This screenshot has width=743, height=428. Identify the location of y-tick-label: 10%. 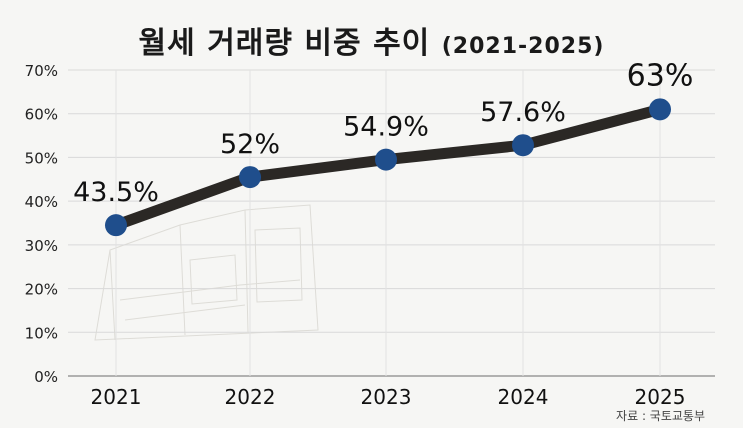
(41, 333).